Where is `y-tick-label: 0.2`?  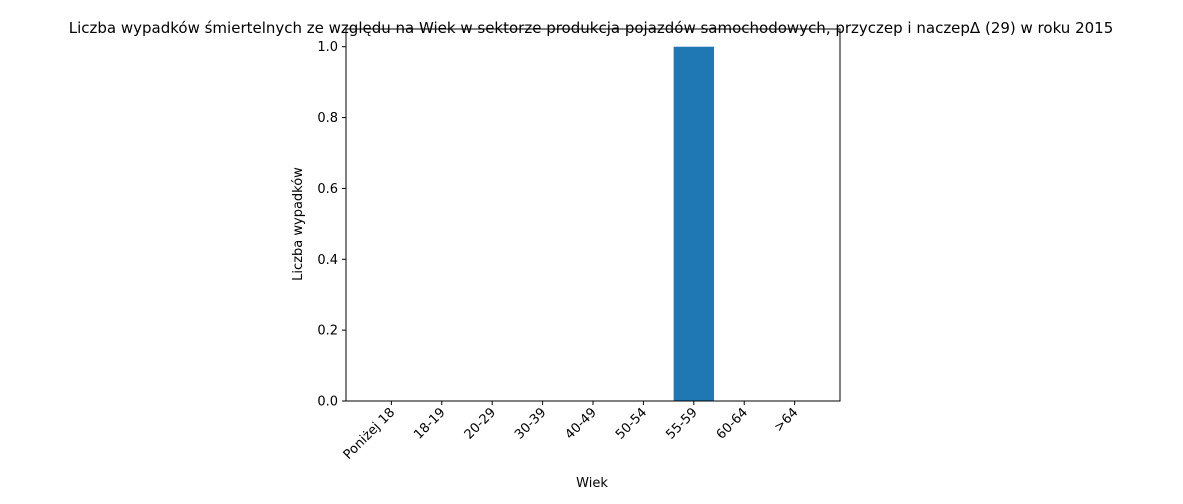 y-tick-label: 0.2 is located at coordinates (327, 331).